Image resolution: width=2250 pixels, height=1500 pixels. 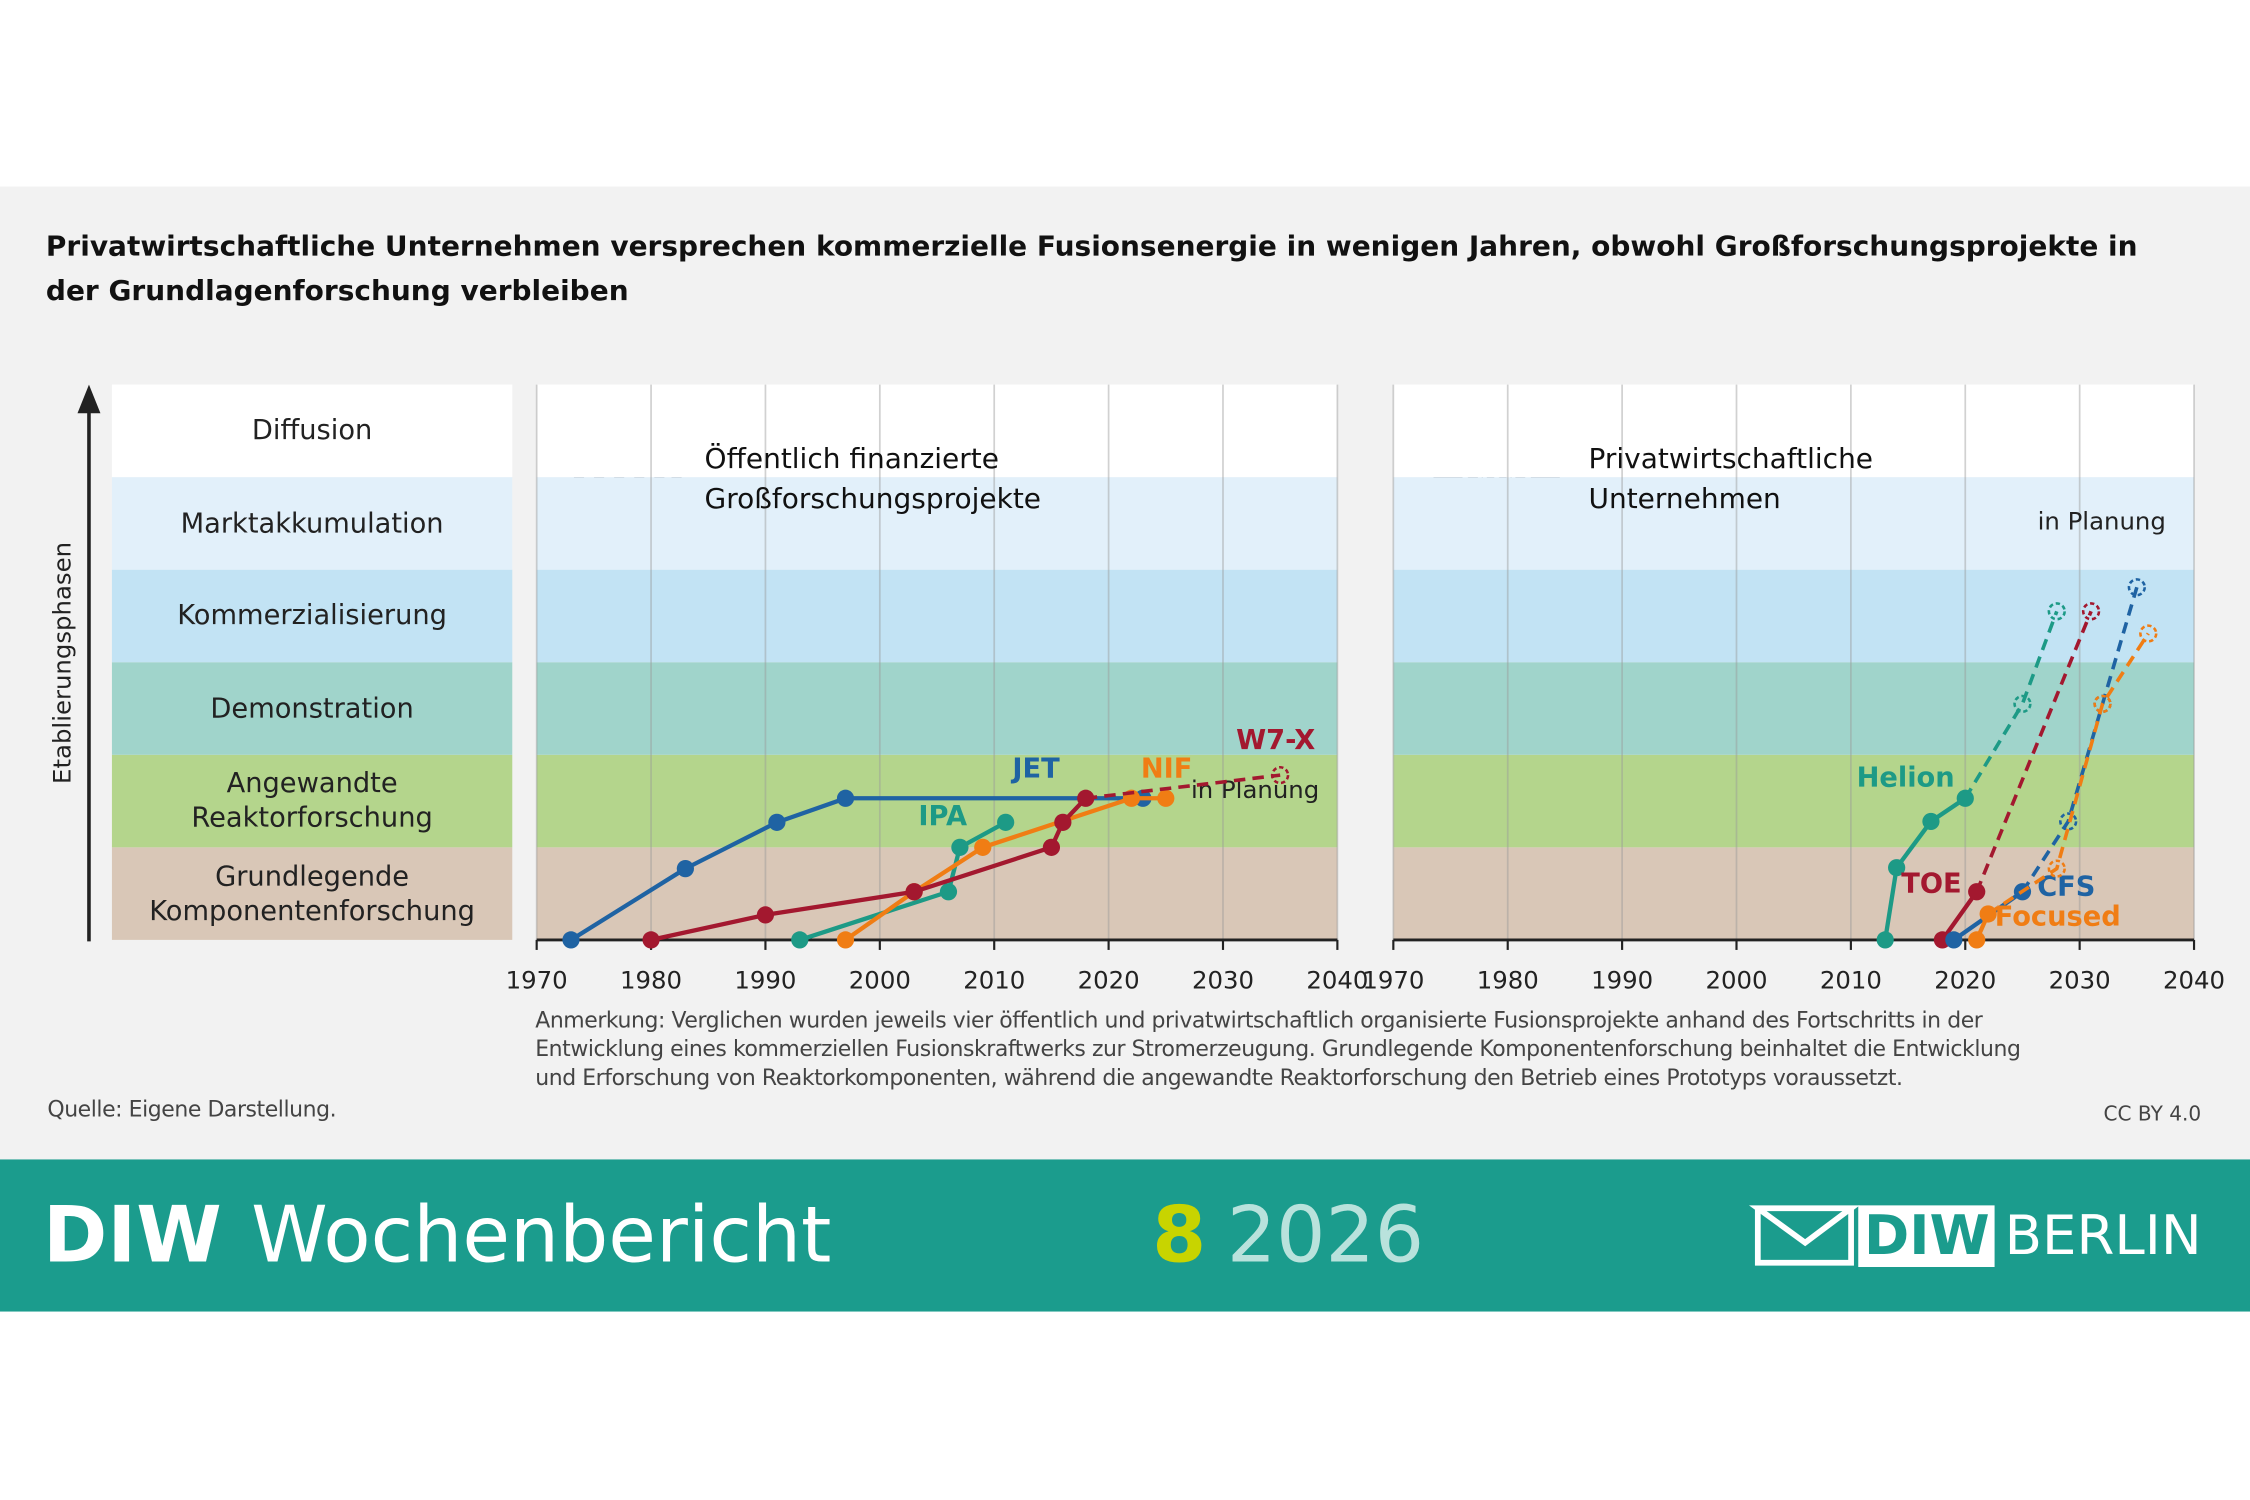 I want to click on publisher-city: BERLIN, so click(x=2103, y=1235).